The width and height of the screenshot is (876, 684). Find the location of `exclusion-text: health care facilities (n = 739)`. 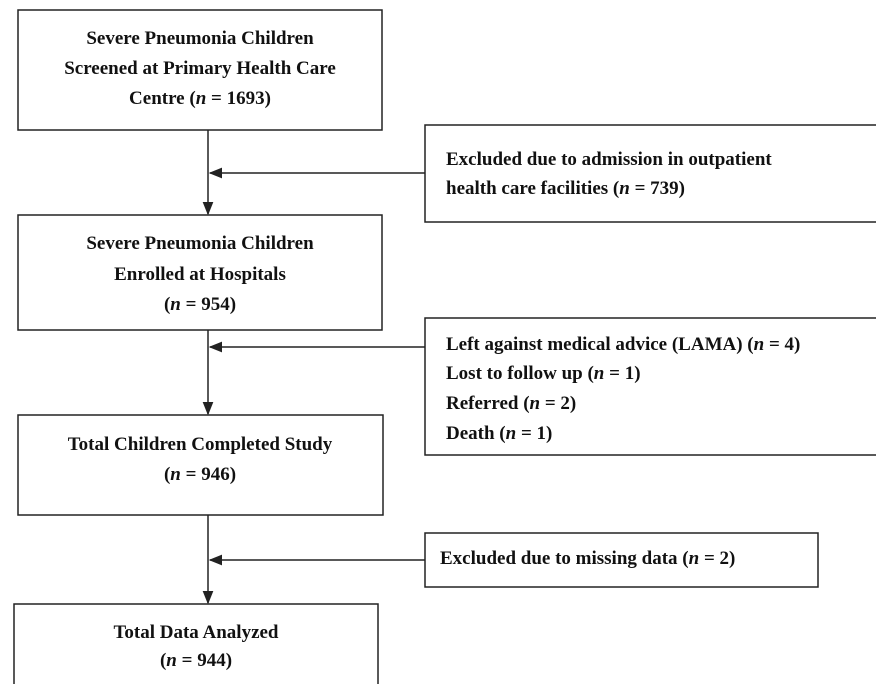

exclusion-text: health care facilities (n = 739) is located at coordinates (565, 188).